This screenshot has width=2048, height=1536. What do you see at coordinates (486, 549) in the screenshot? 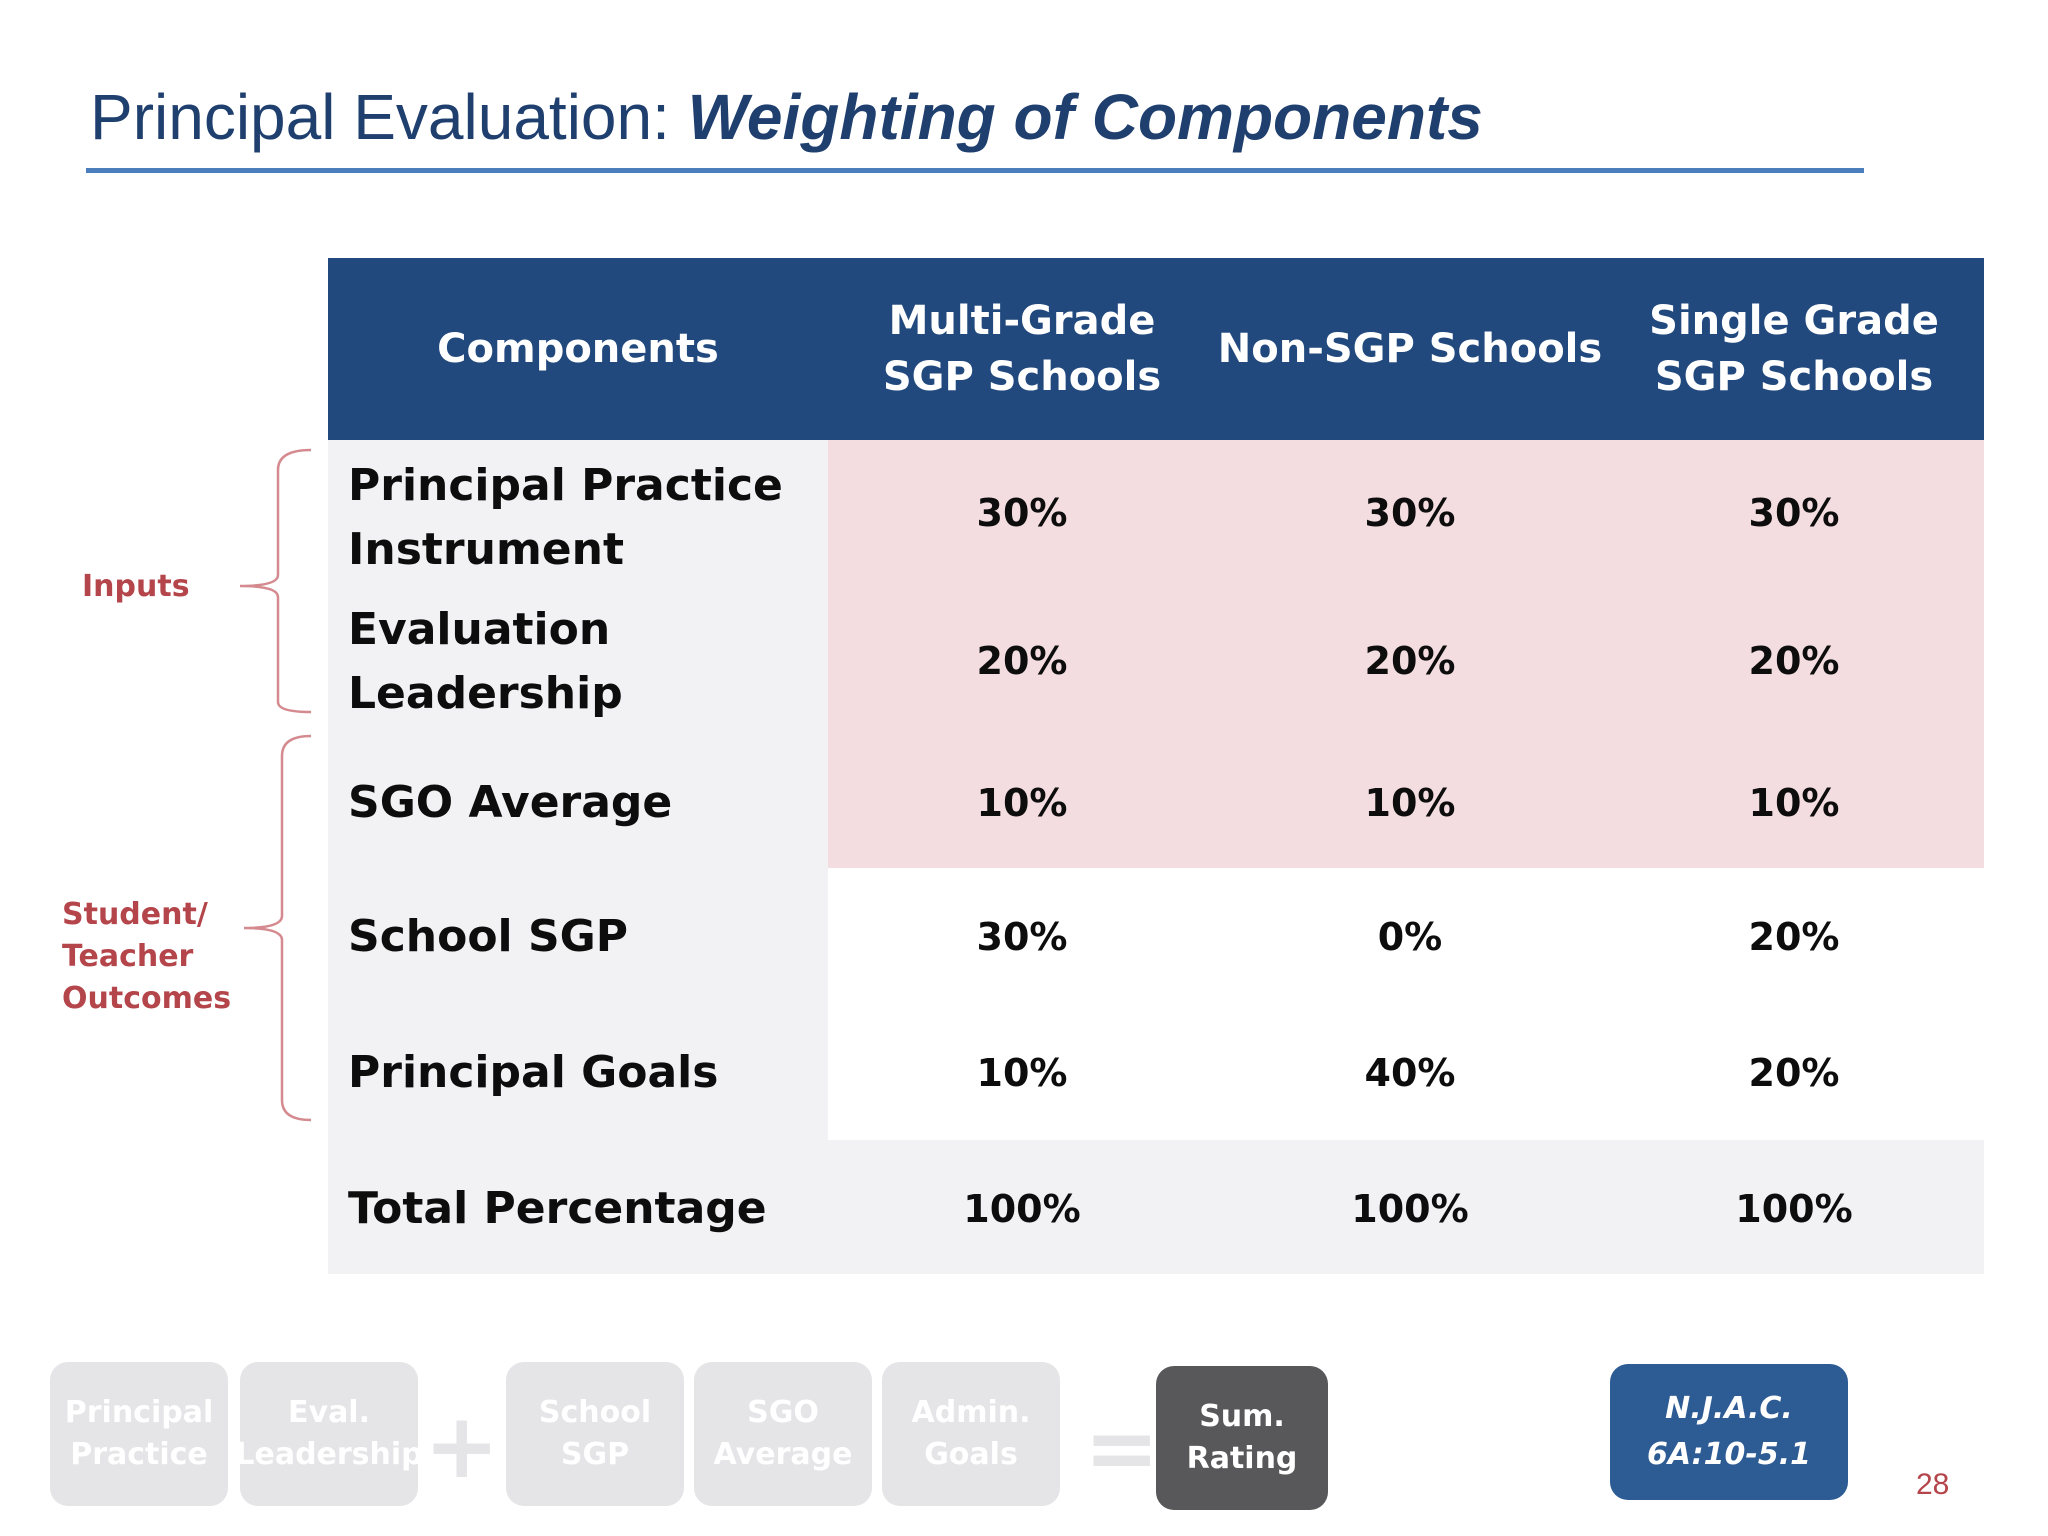
I see `row-label-principal-practice-line2: Instrument` at bounding box center [486, 549].